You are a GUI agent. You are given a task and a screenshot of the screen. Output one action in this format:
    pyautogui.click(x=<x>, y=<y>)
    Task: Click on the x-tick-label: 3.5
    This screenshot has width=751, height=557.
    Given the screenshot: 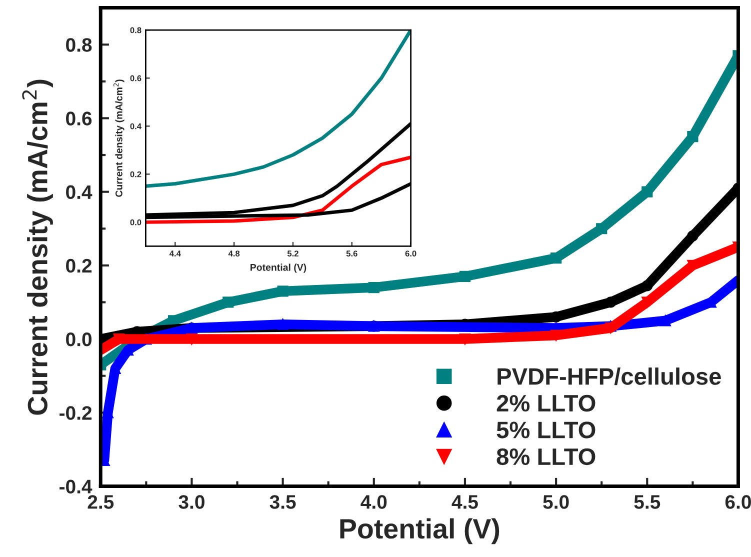 What is the action you would take?
    pyautogui.click(x=283, y=502)
    